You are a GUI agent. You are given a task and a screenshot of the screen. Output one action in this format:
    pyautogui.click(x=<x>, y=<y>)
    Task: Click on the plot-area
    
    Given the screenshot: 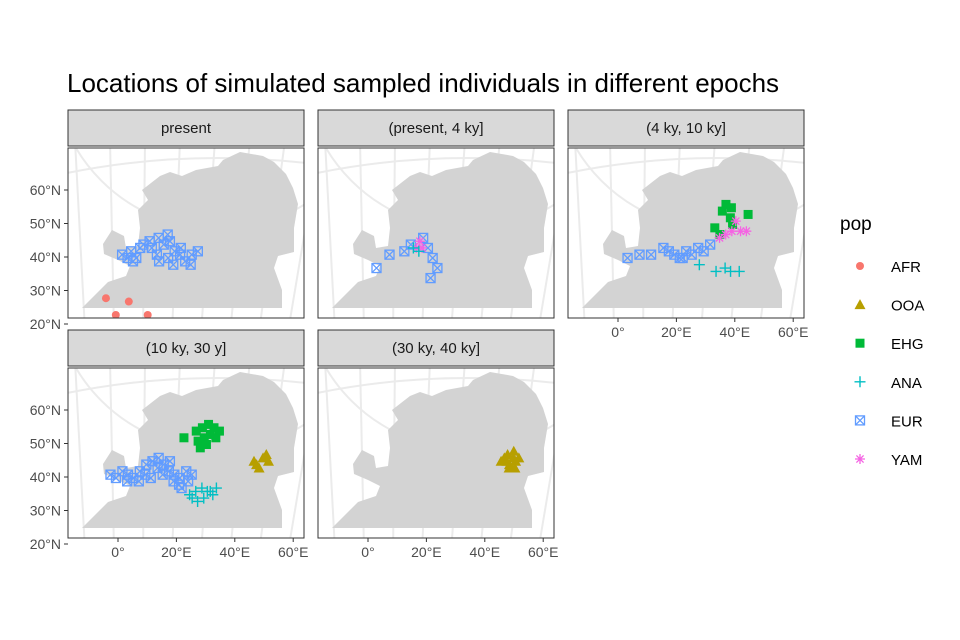 What is the action you would take?
    pyautogui.click(x=436, y=453)
    